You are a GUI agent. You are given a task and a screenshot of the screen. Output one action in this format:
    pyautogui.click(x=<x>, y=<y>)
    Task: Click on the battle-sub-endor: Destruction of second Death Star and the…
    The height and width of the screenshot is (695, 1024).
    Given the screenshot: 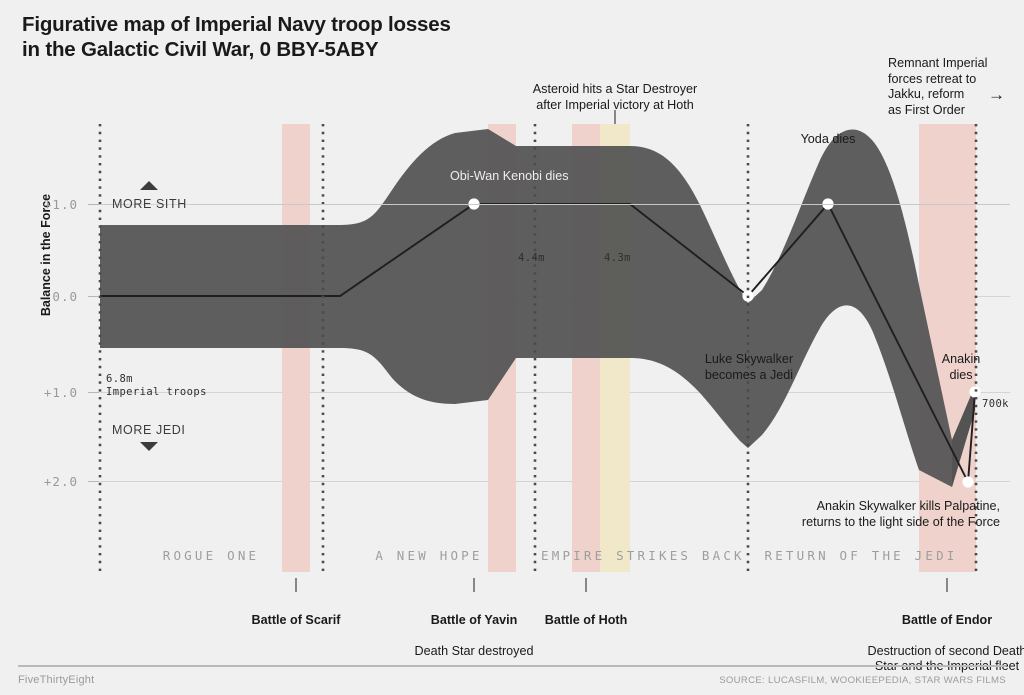 What is the action you would take?
    pyautogui.click(x=945, y=658)
    